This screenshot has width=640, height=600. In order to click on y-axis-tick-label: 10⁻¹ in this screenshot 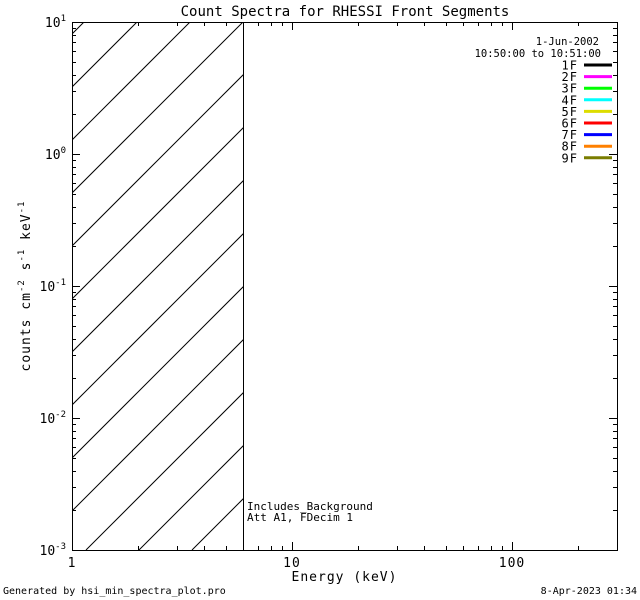, I will do `click(53, 286)`.